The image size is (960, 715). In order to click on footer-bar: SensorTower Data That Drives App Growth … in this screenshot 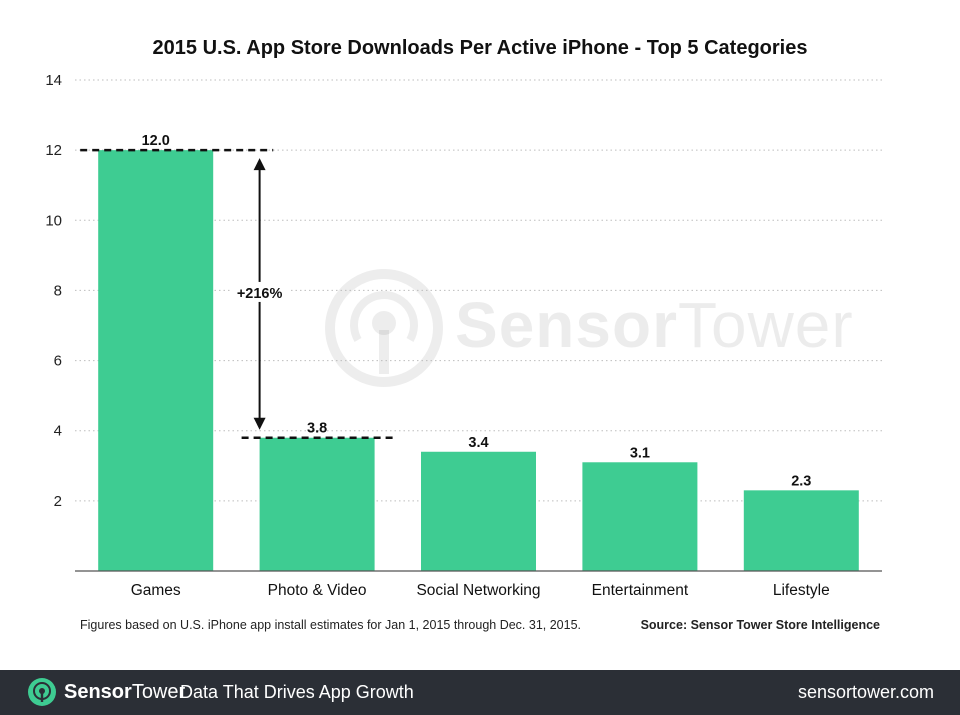, I will do `click(480, 692)`.